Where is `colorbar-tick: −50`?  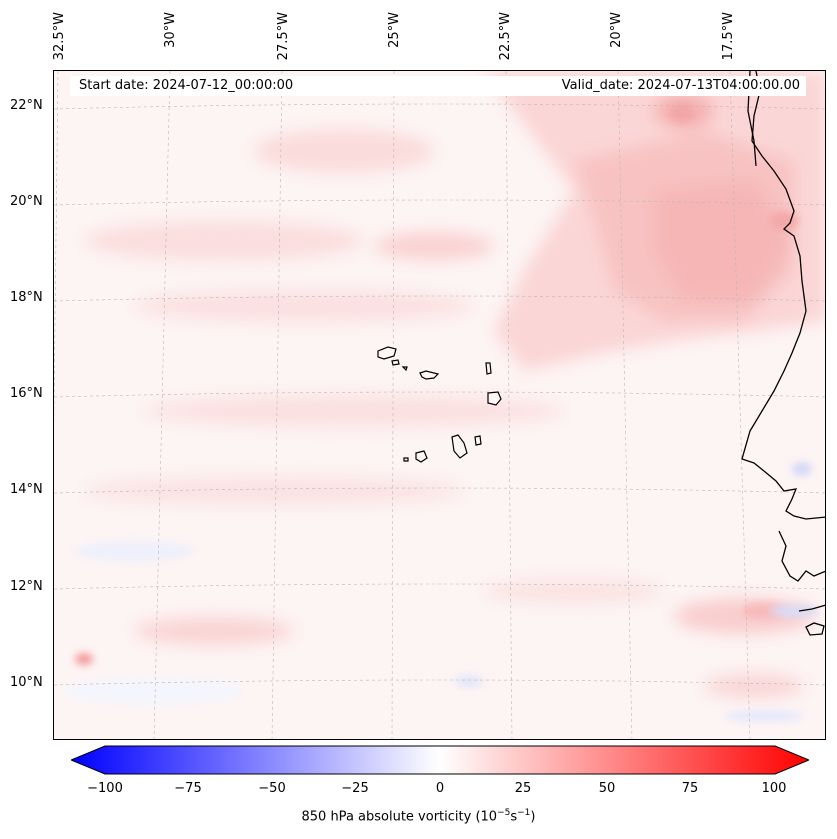
colorbar-tick: −50 is located at coordinates (272, 788).